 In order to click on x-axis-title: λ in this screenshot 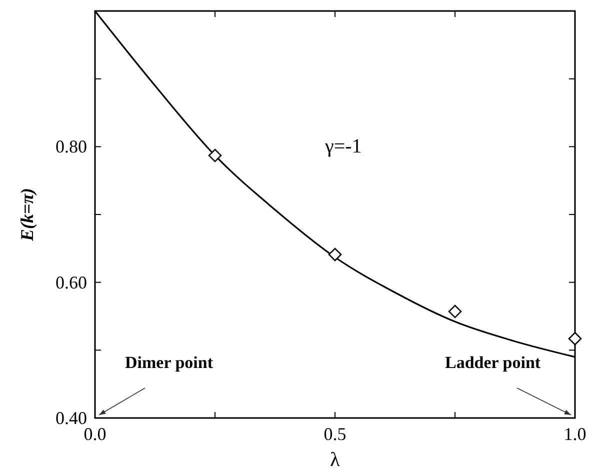, I will do `click(335, 460)`.